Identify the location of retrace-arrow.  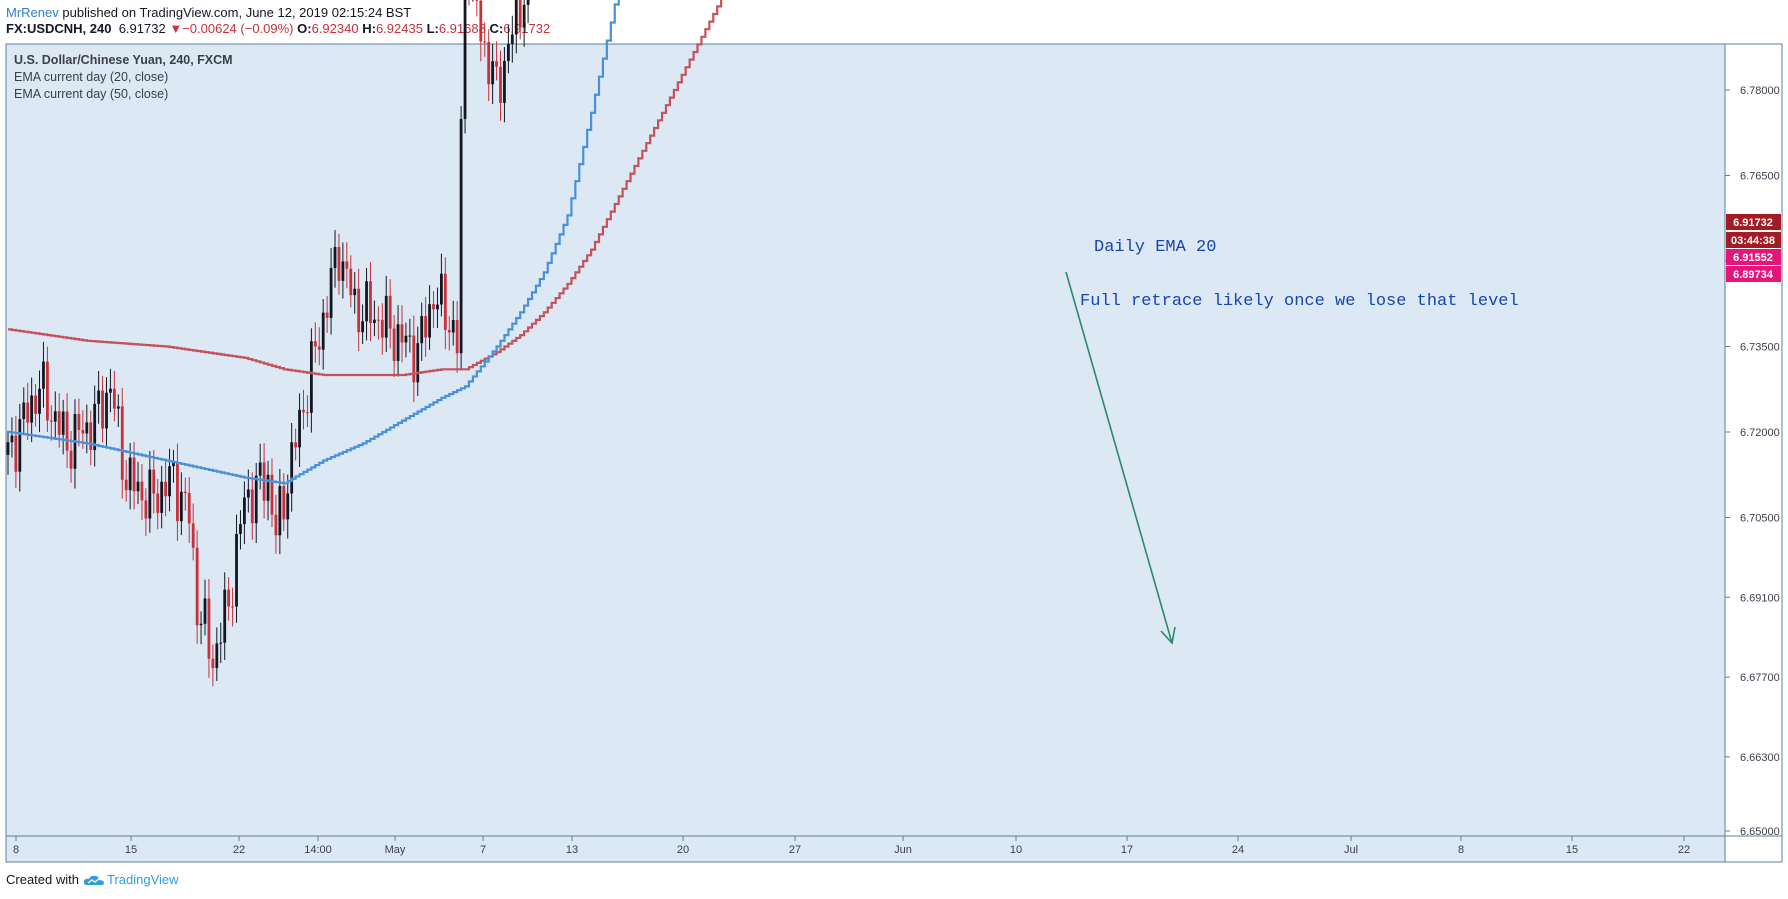
(1119, 457).